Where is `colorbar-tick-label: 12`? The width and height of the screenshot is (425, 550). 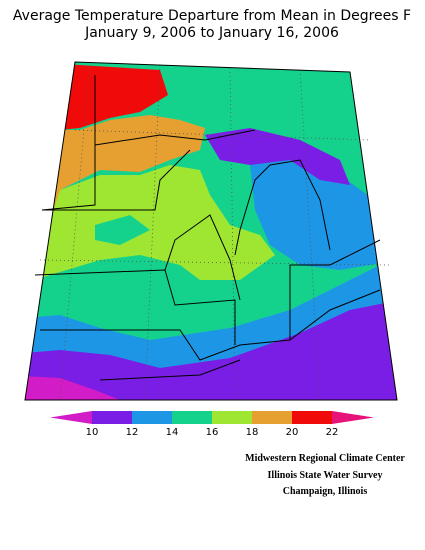
colorbar-tick-label: 12 is located at coordinates (132, 432).